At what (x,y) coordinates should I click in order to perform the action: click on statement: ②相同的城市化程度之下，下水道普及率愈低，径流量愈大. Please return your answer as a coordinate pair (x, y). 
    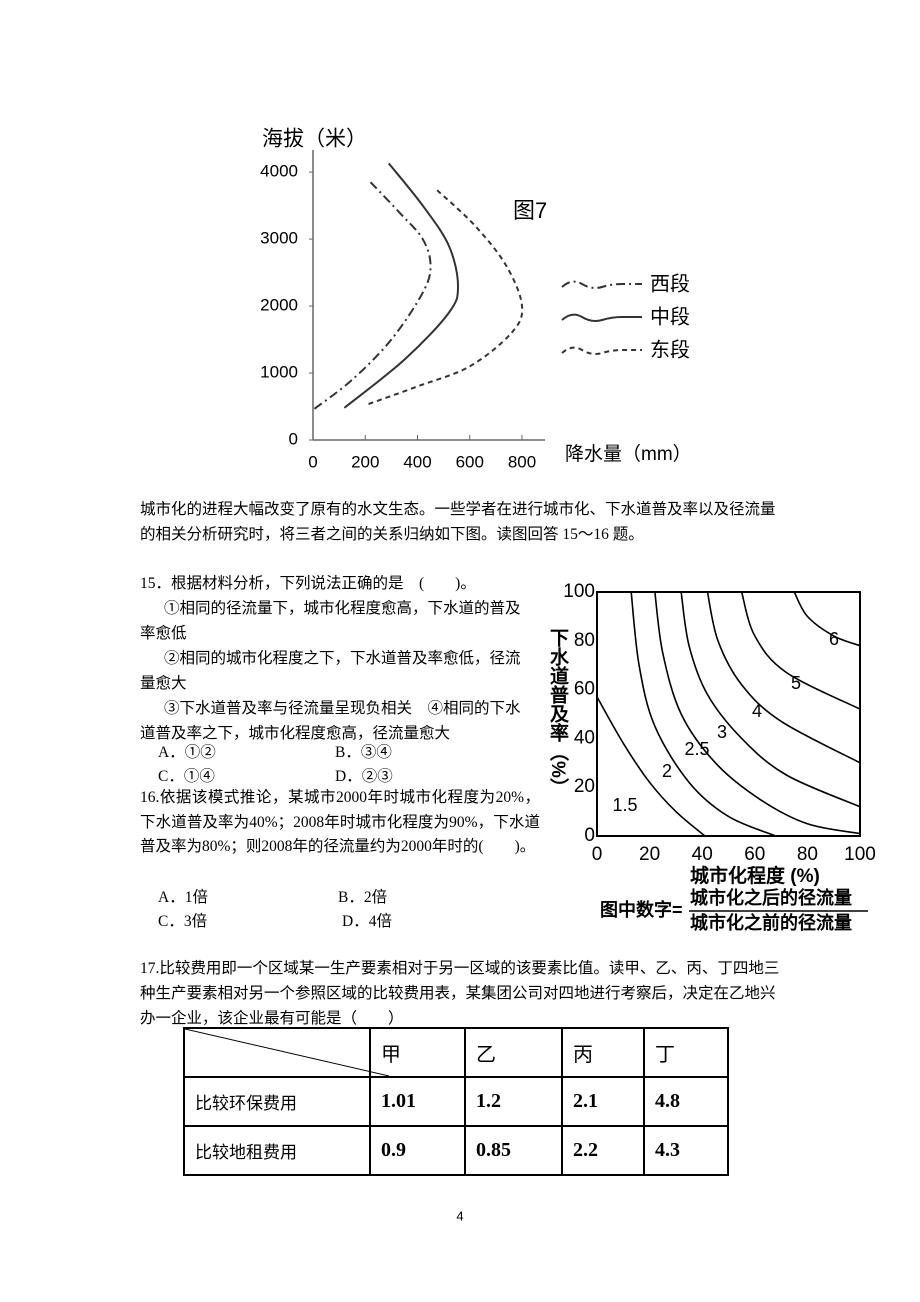
    Looking at the image, I should click on (330, 671).